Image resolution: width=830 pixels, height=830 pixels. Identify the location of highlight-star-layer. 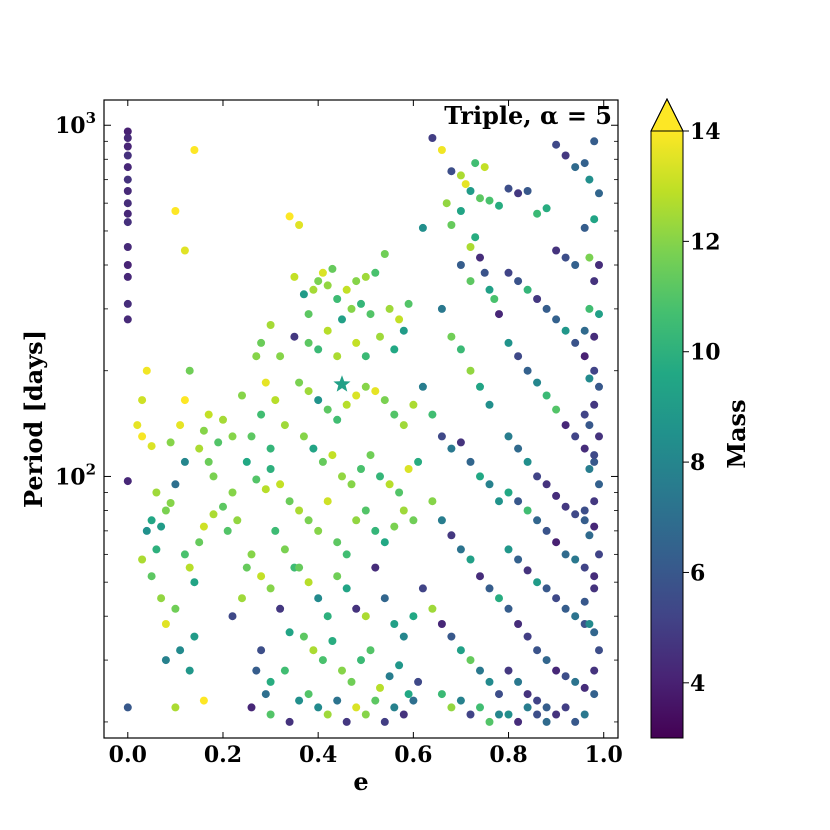
(342, 383).